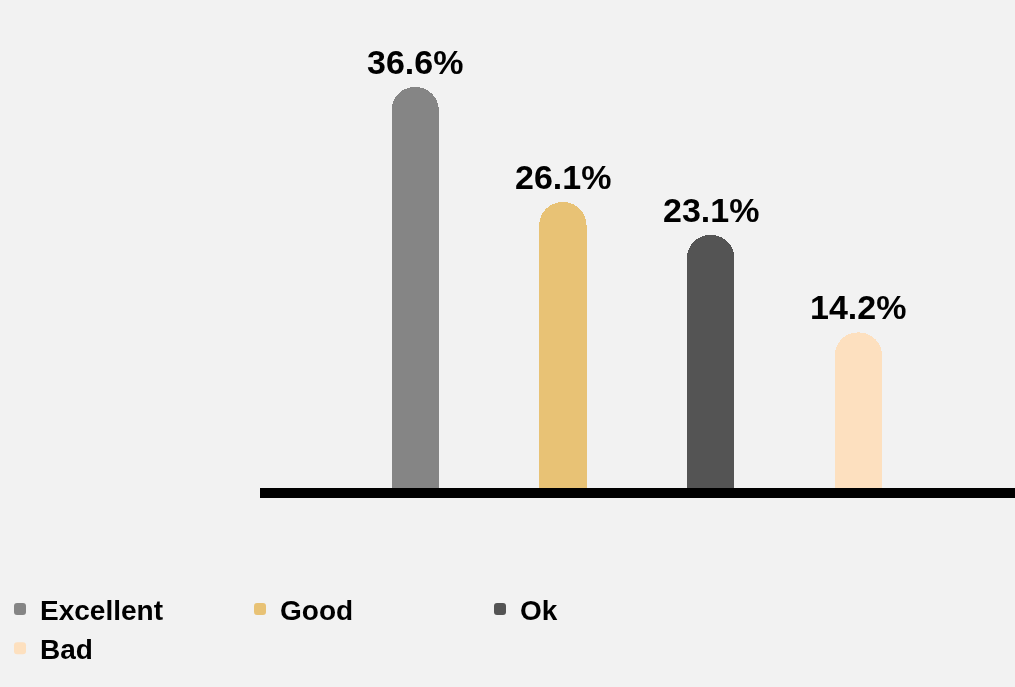  Describe the element at coordinates (317, 610) in the screenshot. I see `legend-label: Good` at that location.